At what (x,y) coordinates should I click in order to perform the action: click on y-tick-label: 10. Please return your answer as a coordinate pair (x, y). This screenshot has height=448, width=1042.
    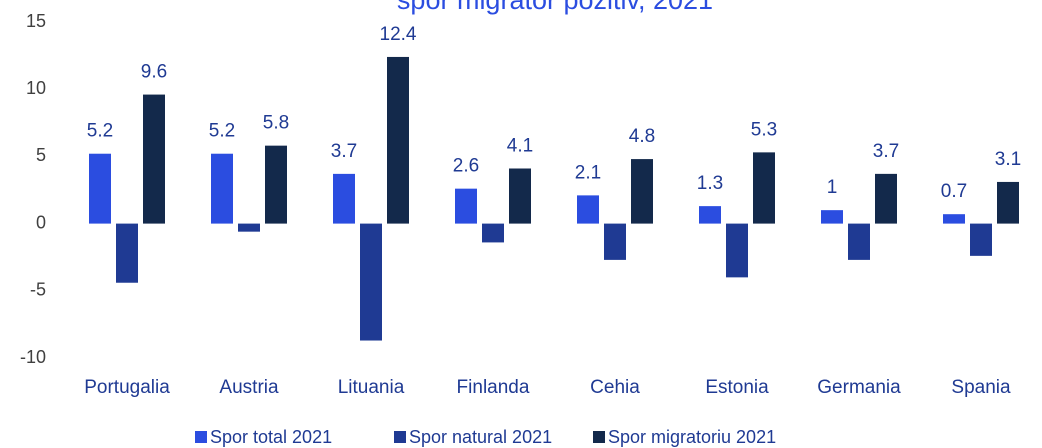
    Looking at the image, I should click on (36, 88).